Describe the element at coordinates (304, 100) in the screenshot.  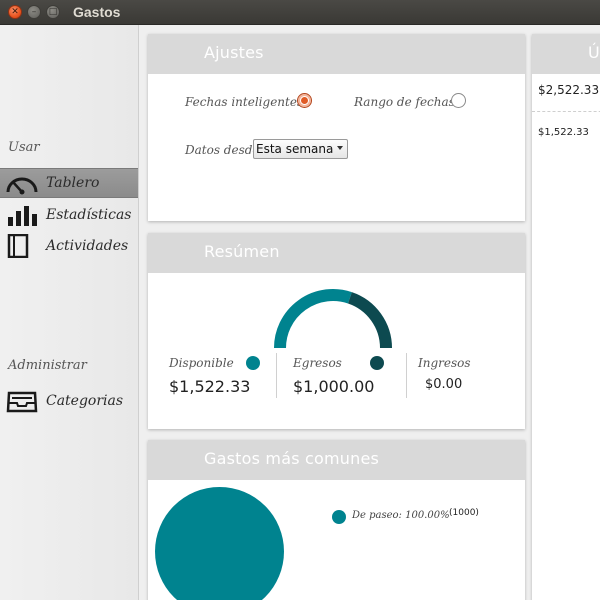
I see `smart-dates-radio` at that location.